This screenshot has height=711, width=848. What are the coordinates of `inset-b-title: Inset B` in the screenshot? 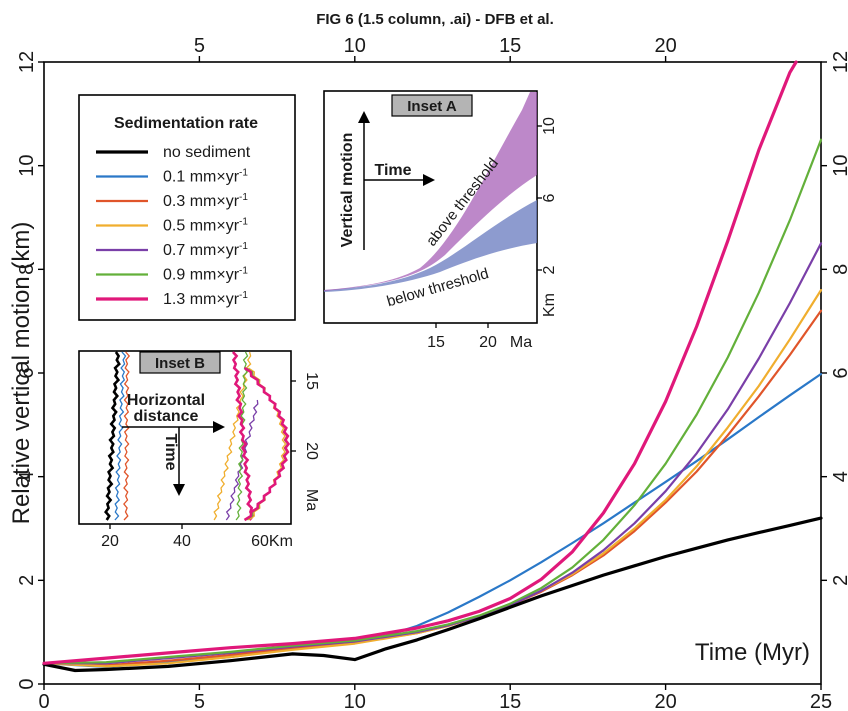 It's located at (180, 363).